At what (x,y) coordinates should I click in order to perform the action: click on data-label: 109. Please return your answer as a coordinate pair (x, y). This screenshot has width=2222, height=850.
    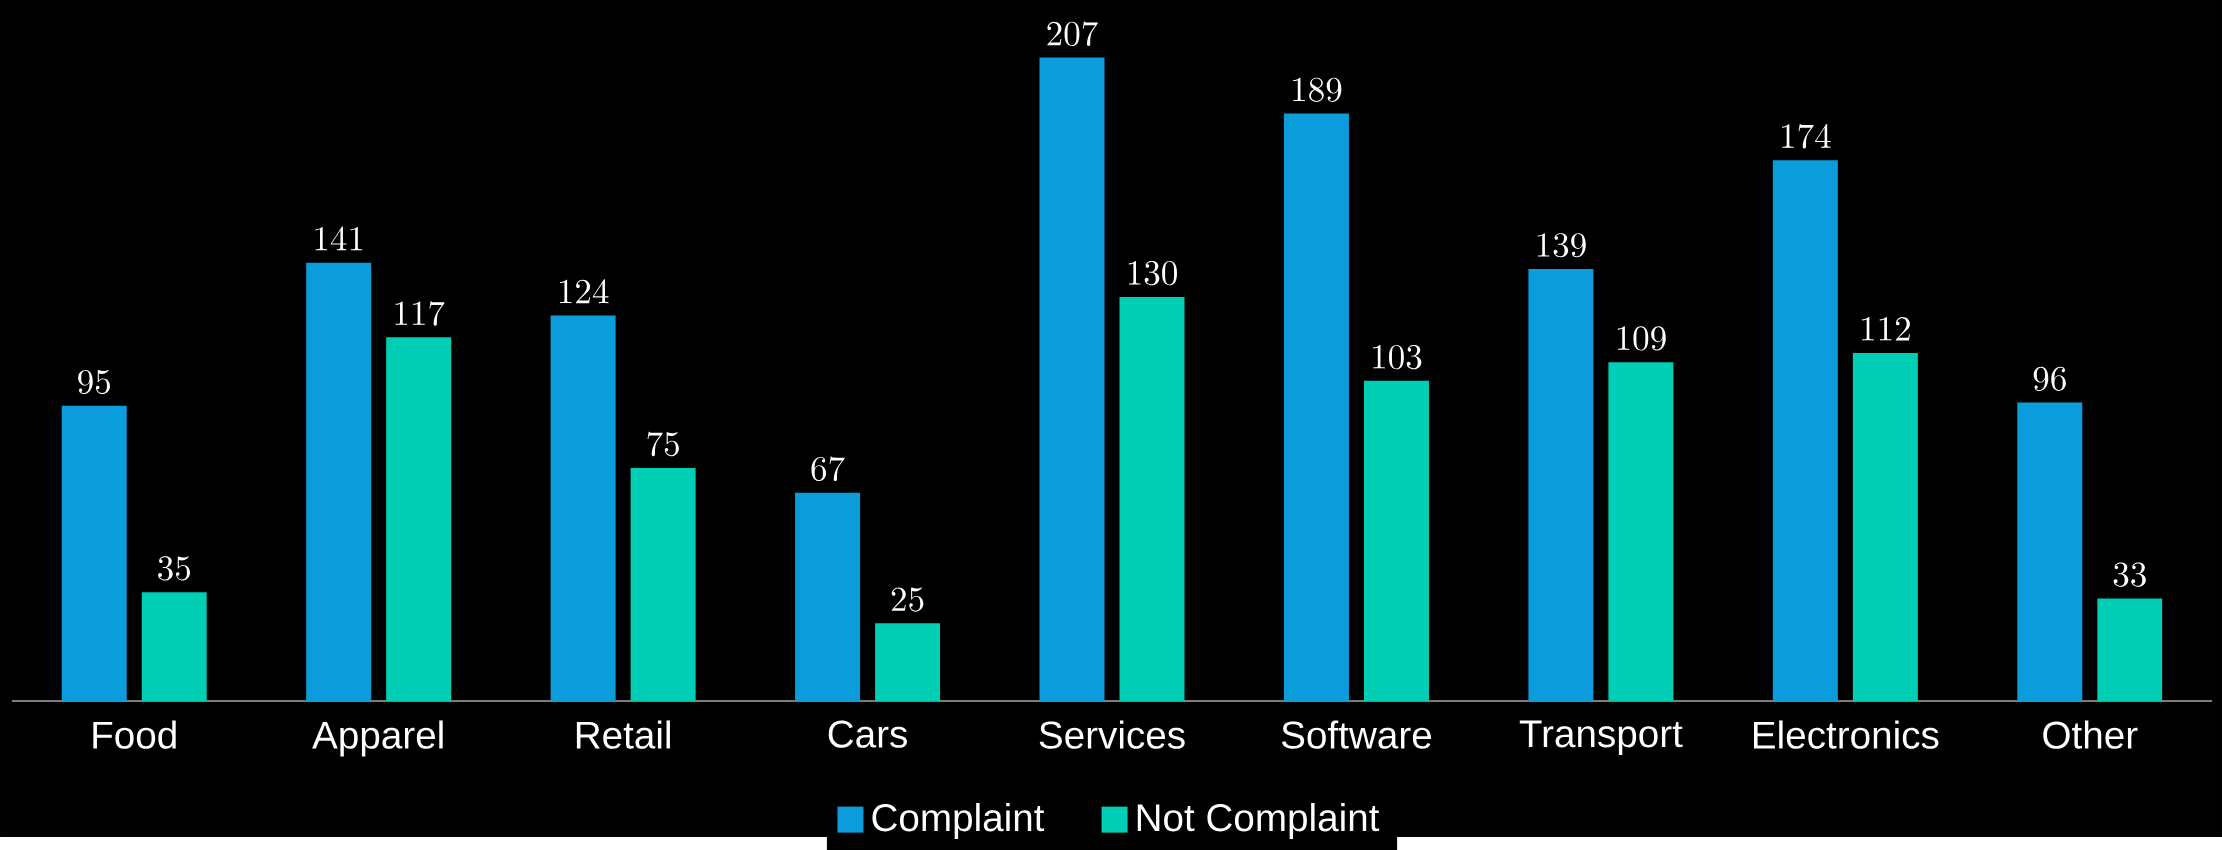
    Looking at the image, I should click on (1641, 338).